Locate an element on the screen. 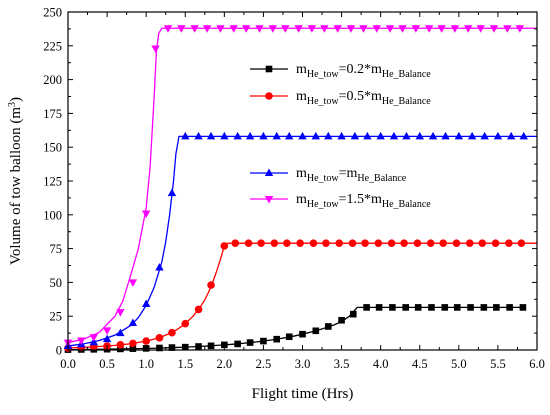 The image size is (550, 415). y-axis-title-close: ) is located at coordinates (16, 99).